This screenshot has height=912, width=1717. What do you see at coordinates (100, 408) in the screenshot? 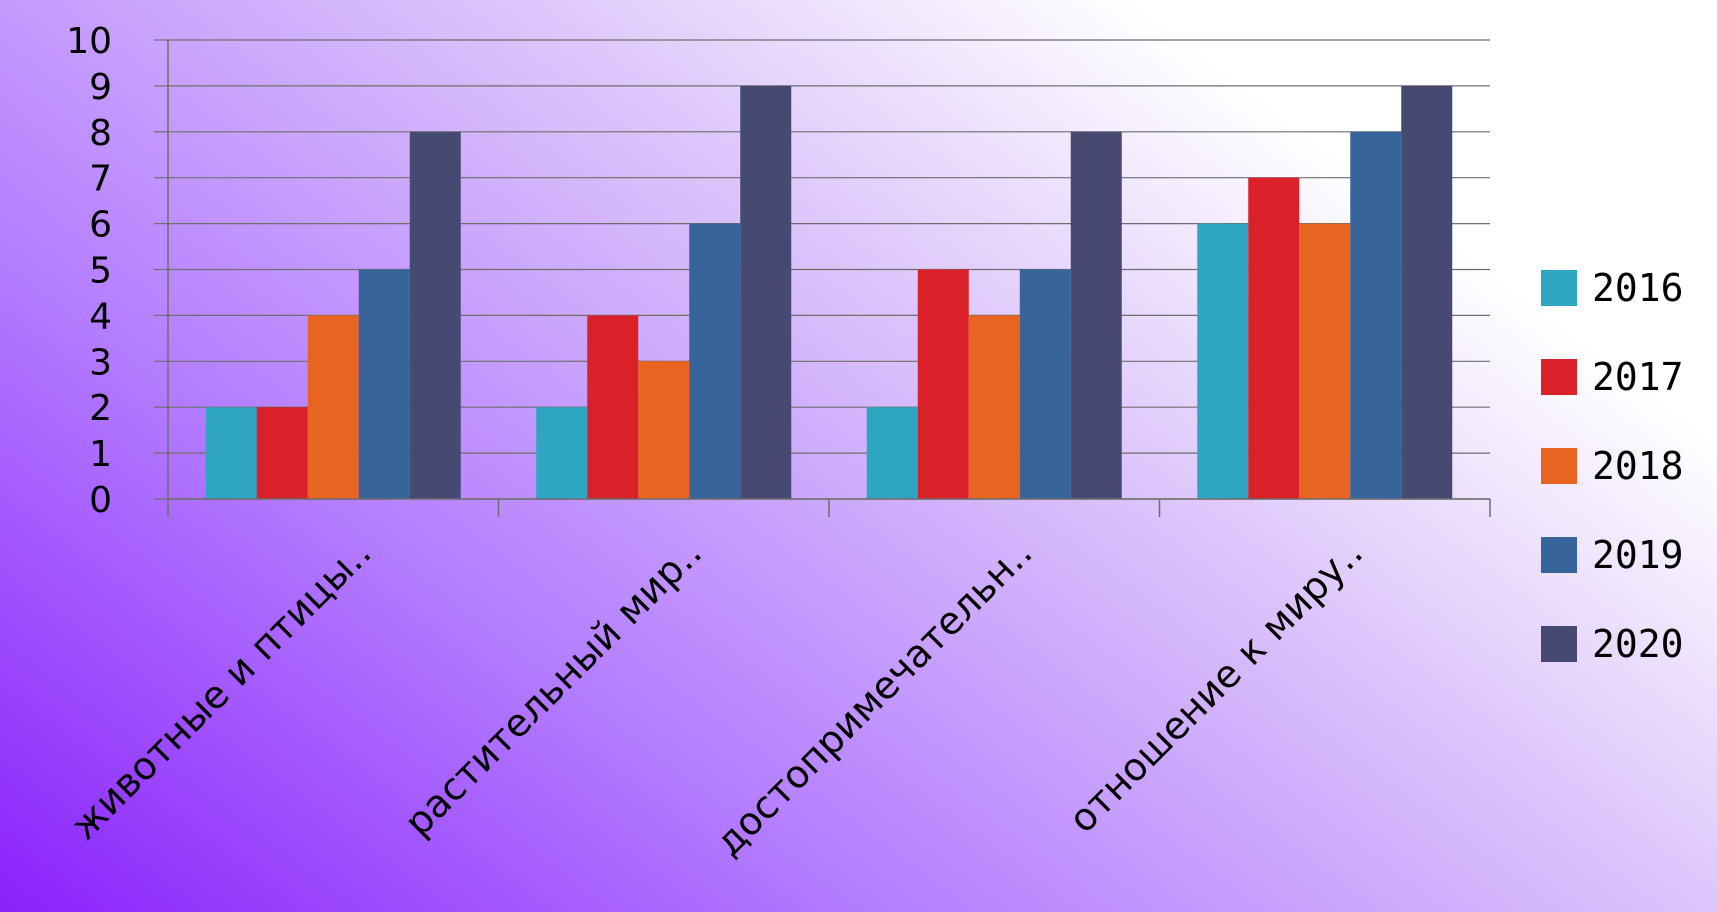
I see `y-tick-label: 2` at bounding box center [100, 408].